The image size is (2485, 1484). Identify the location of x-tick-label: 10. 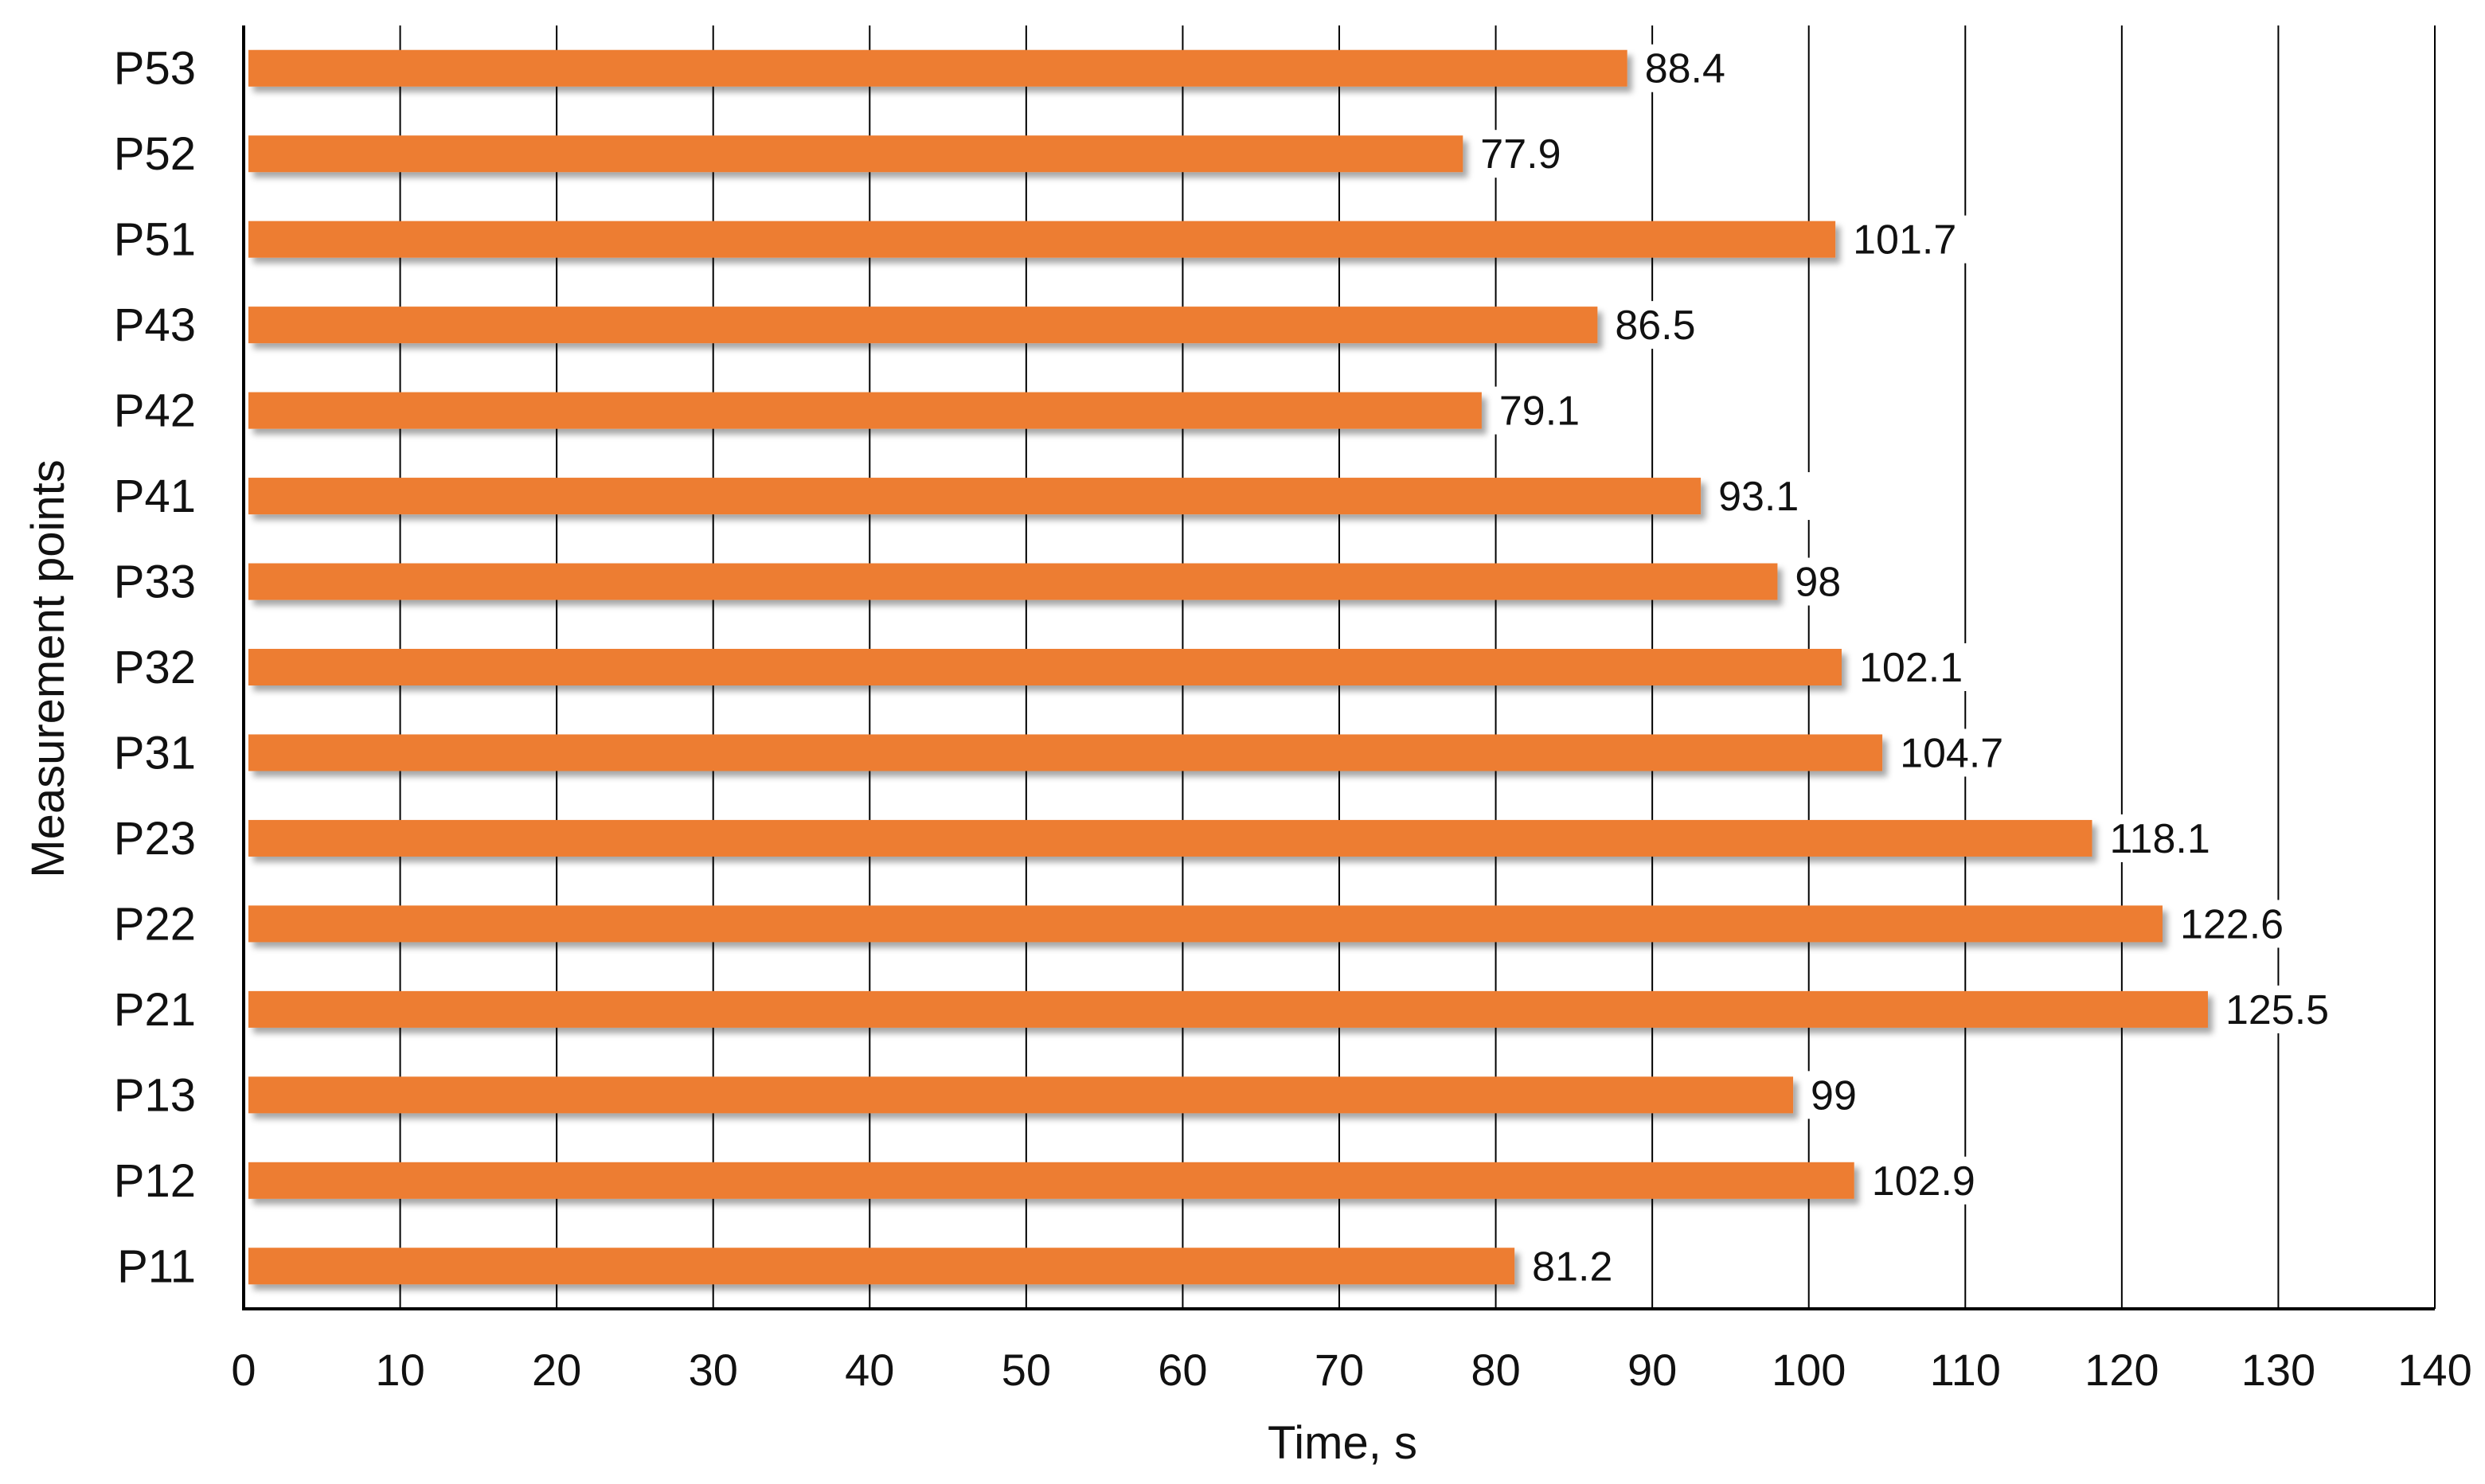
(399, 1370).